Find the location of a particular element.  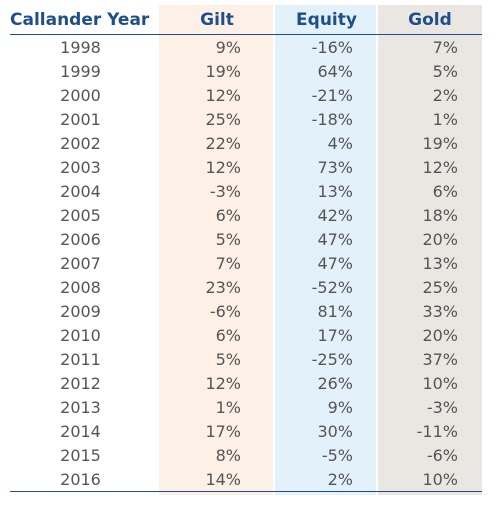

equity-cell: 64% is located at coordinates (335, 71).